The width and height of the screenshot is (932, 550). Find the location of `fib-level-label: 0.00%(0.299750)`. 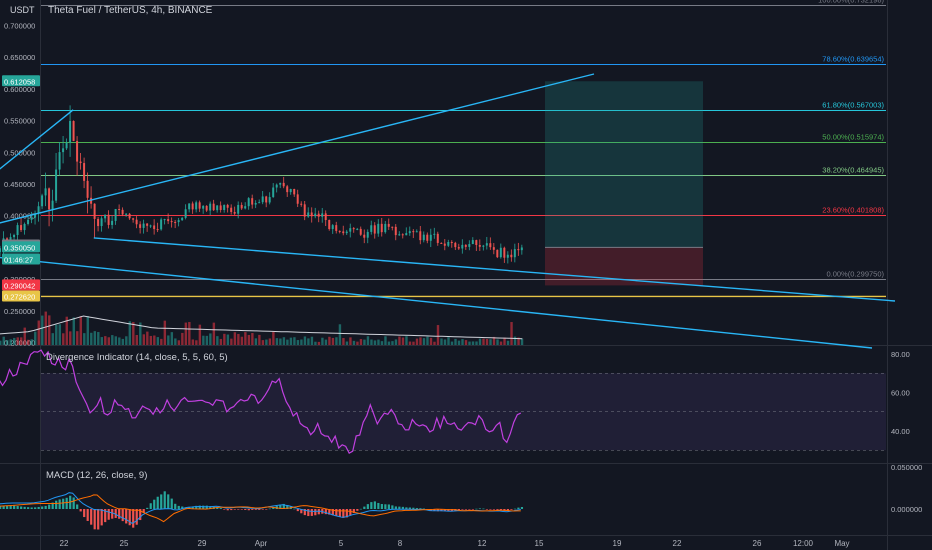

fib-level-label: 0.00%(0.299750) is located at coordinates (855, 274).